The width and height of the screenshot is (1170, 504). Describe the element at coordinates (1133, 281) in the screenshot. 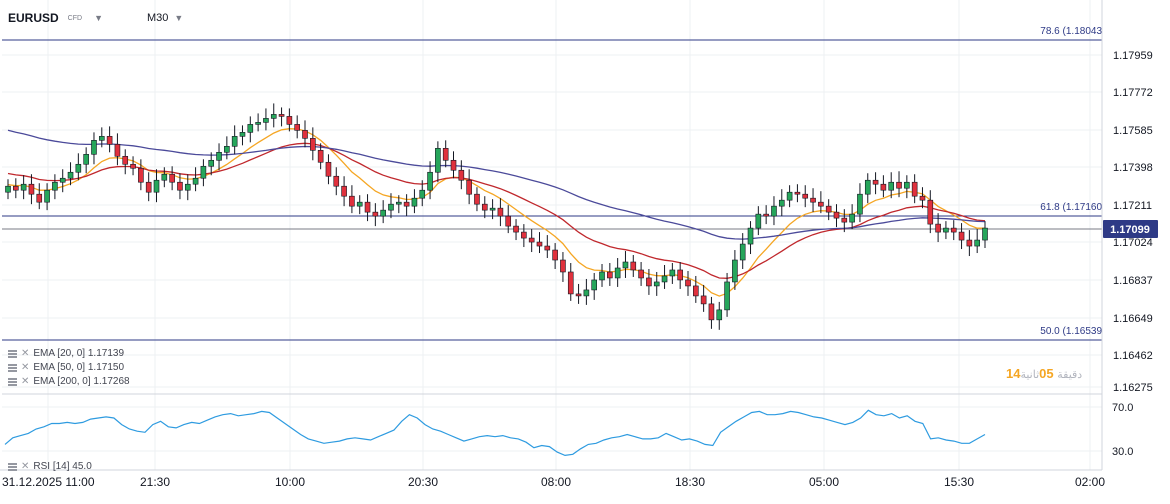

I see `price-tick-label: 1.16837` at that location.